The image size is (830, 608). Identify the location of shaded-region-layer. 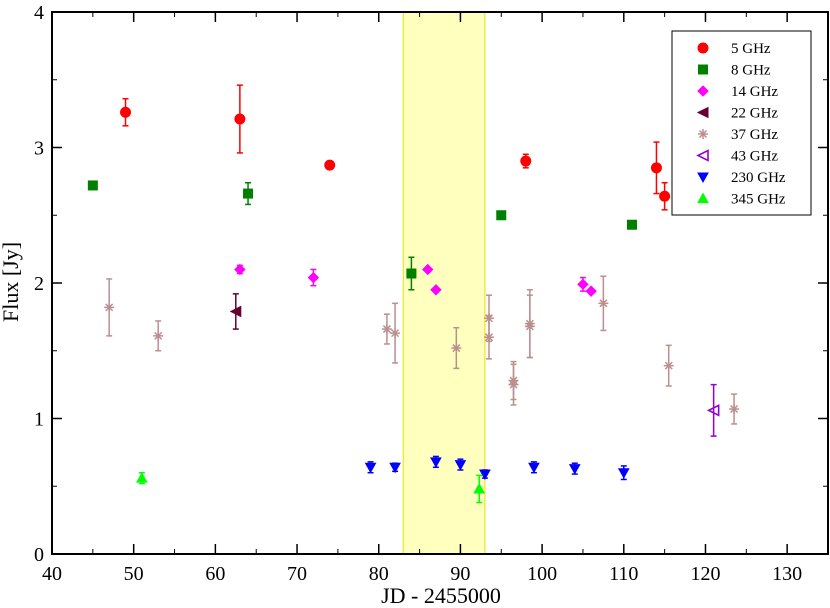
(444, 283).